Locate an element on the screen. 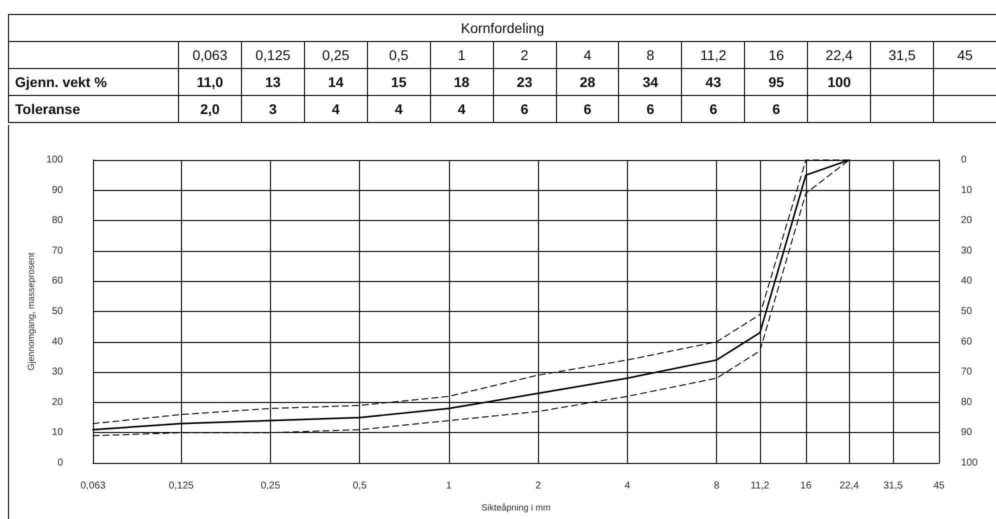  y2-tick-label: 70 is located at coordinates (967, 372).